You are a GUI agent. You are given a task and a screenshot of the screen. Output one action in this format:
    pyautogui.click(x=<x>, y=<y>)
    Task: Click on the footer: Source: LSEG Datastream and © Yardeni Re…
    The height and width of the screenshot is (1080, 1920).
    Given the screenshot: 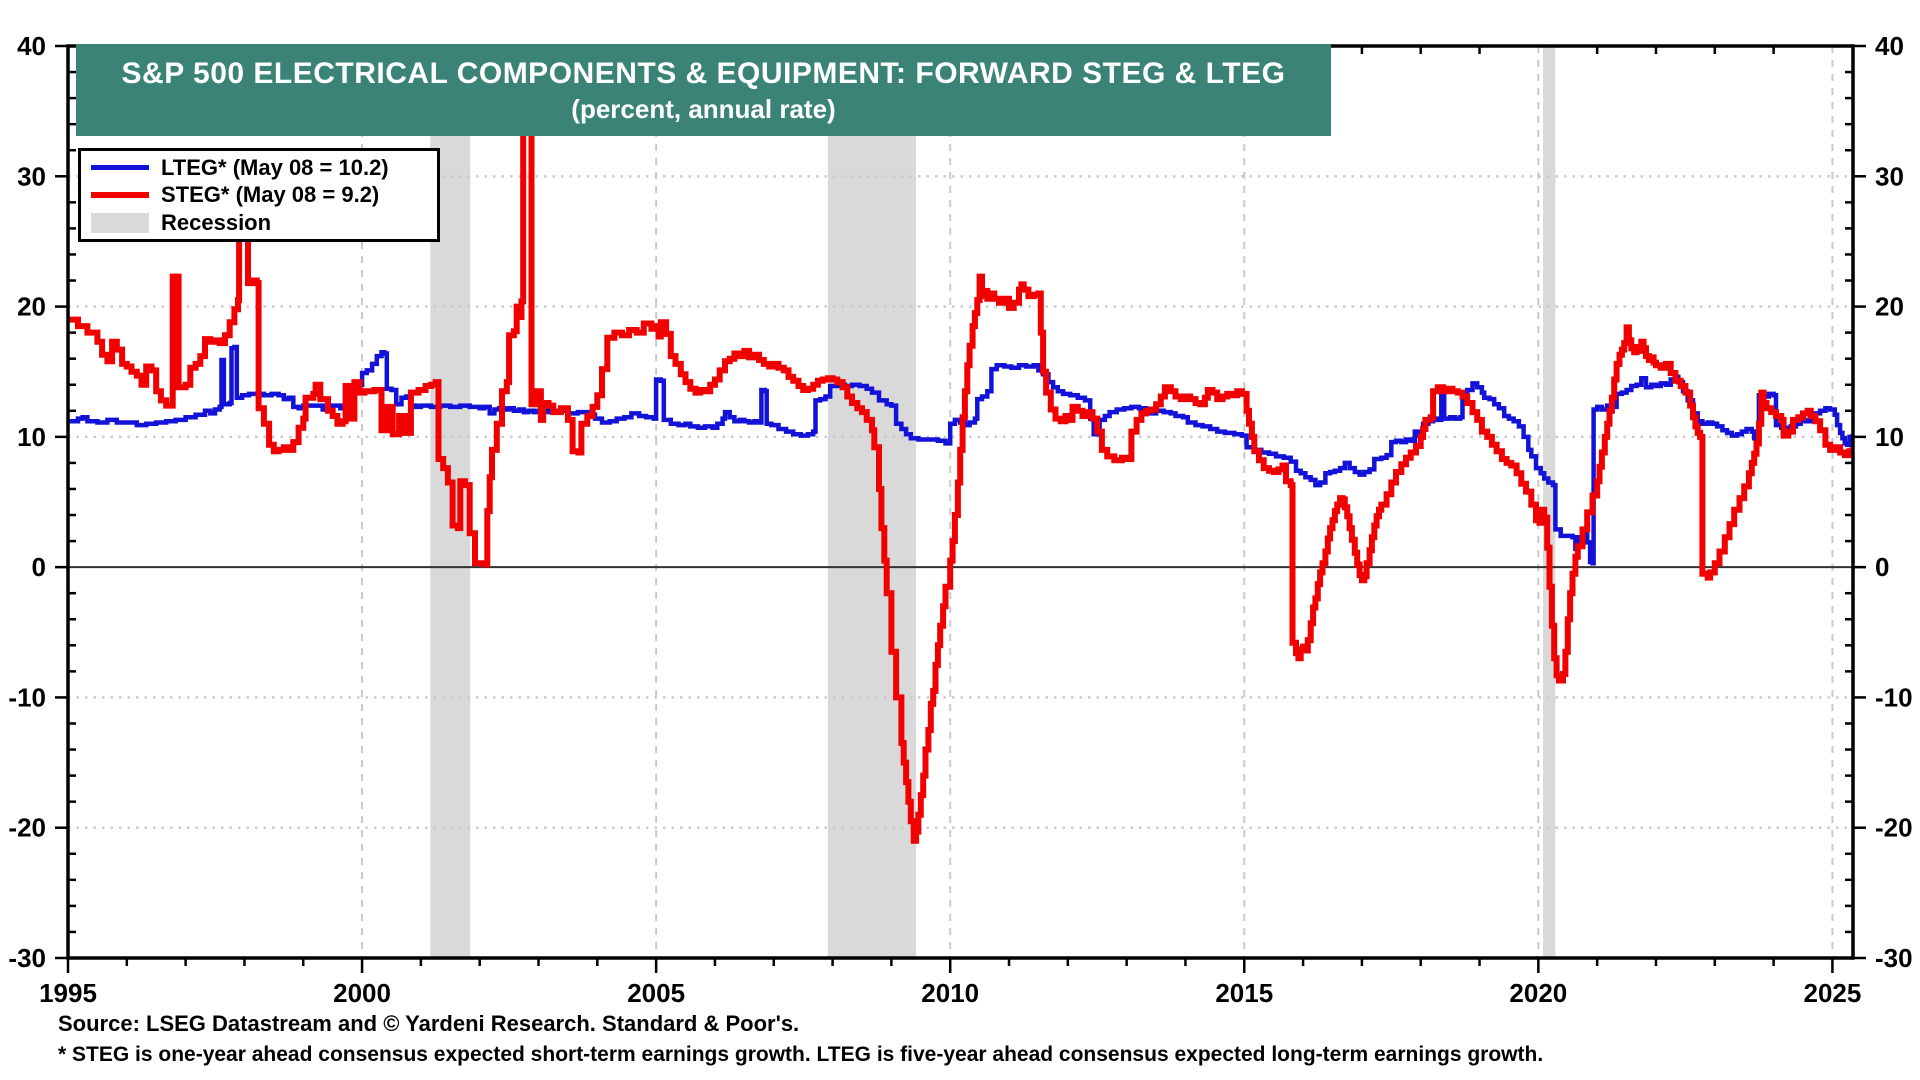 What is the action you would take?
    pyautogui.click(x=800, y=1039)
    